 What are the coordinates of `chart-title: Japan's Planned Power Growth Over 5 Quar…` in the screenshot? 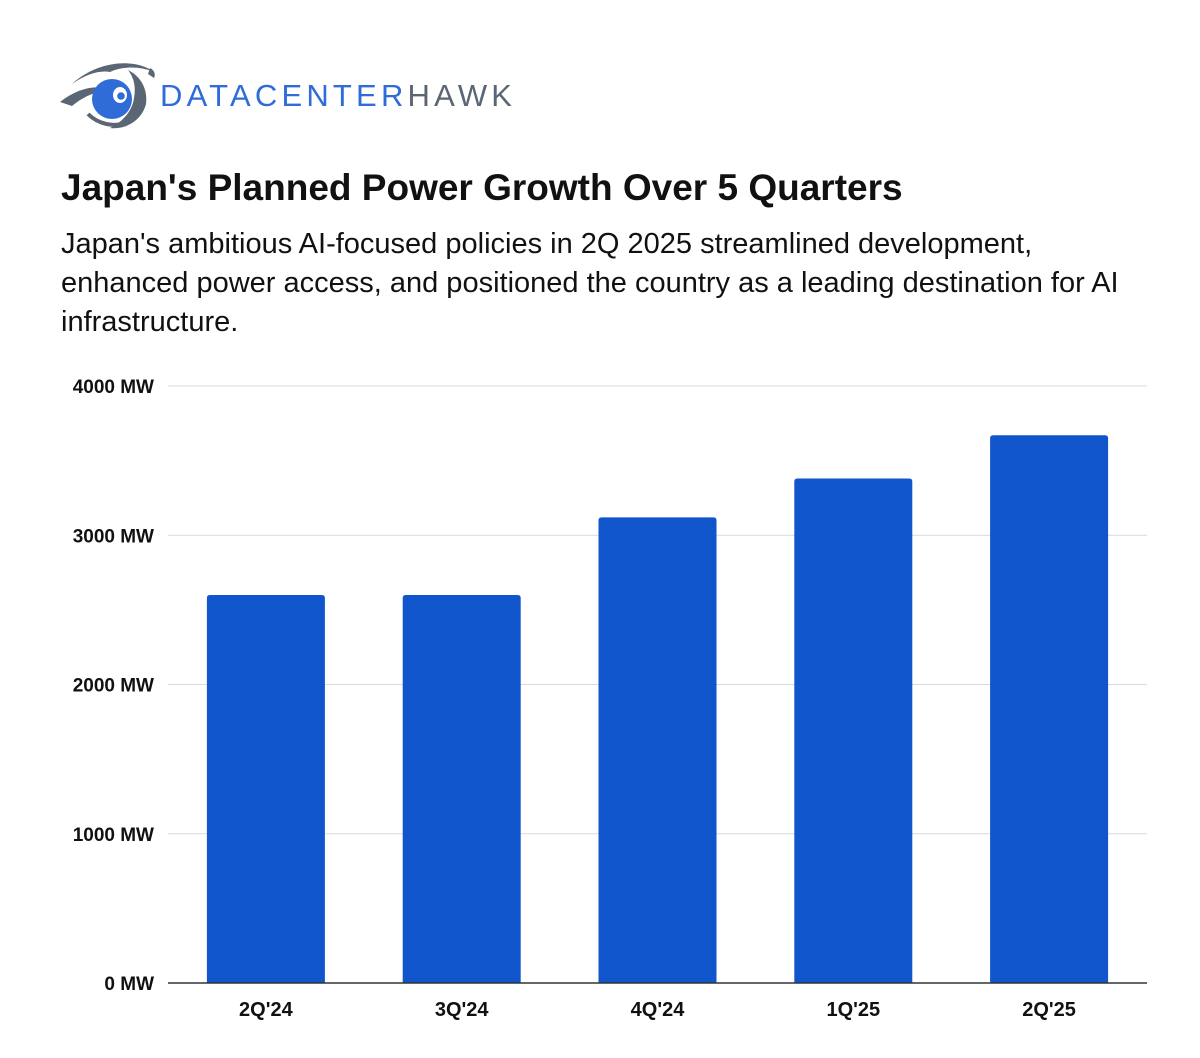 It's located at (482, 187).